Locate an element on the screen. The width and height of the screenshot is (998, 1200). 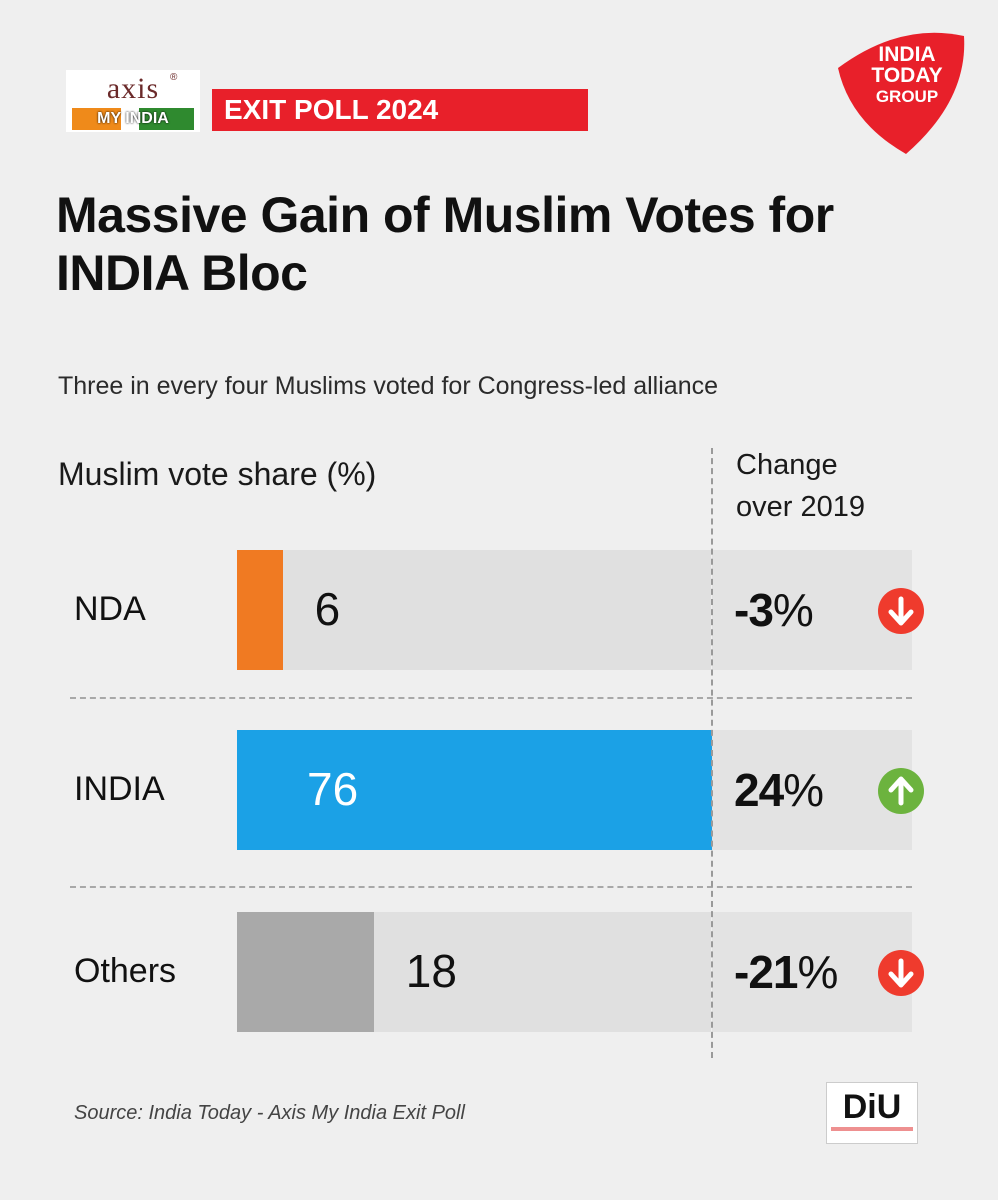
change-cell: 24% is located at coordinates (818, 790).